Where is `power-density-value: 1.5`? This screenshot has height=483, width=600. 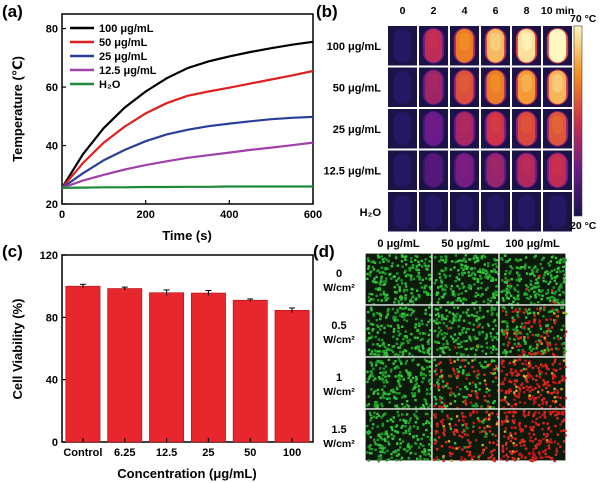 power-density-value: 1.5 is located at coordinates (338, 430).